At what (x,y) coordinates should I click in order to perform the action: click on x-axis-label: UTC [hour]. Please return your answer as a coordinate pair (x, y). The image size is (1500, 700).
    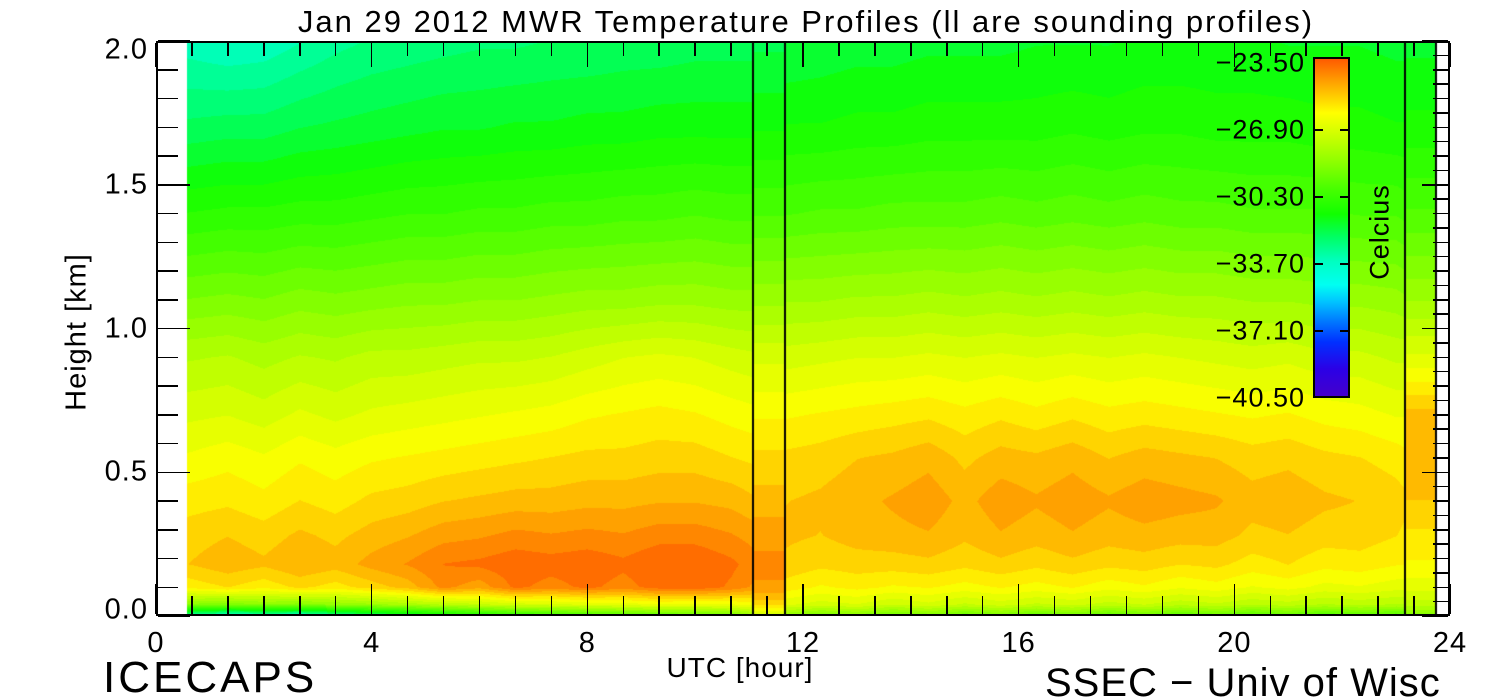
    Looking at the image, I should click on (740, 667).